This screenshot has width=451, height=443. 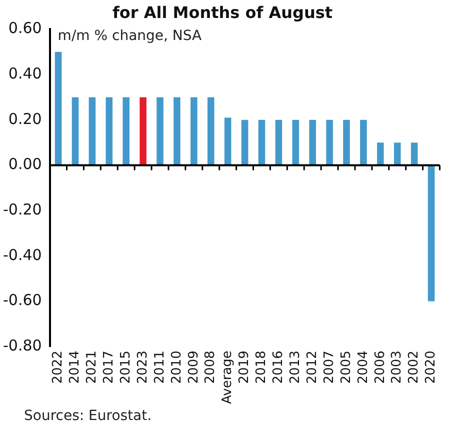 What do you see at coordinates (109, 367) in the screenshot?
I see `x-tick-label: 2017` at bounding box center [109, 367].